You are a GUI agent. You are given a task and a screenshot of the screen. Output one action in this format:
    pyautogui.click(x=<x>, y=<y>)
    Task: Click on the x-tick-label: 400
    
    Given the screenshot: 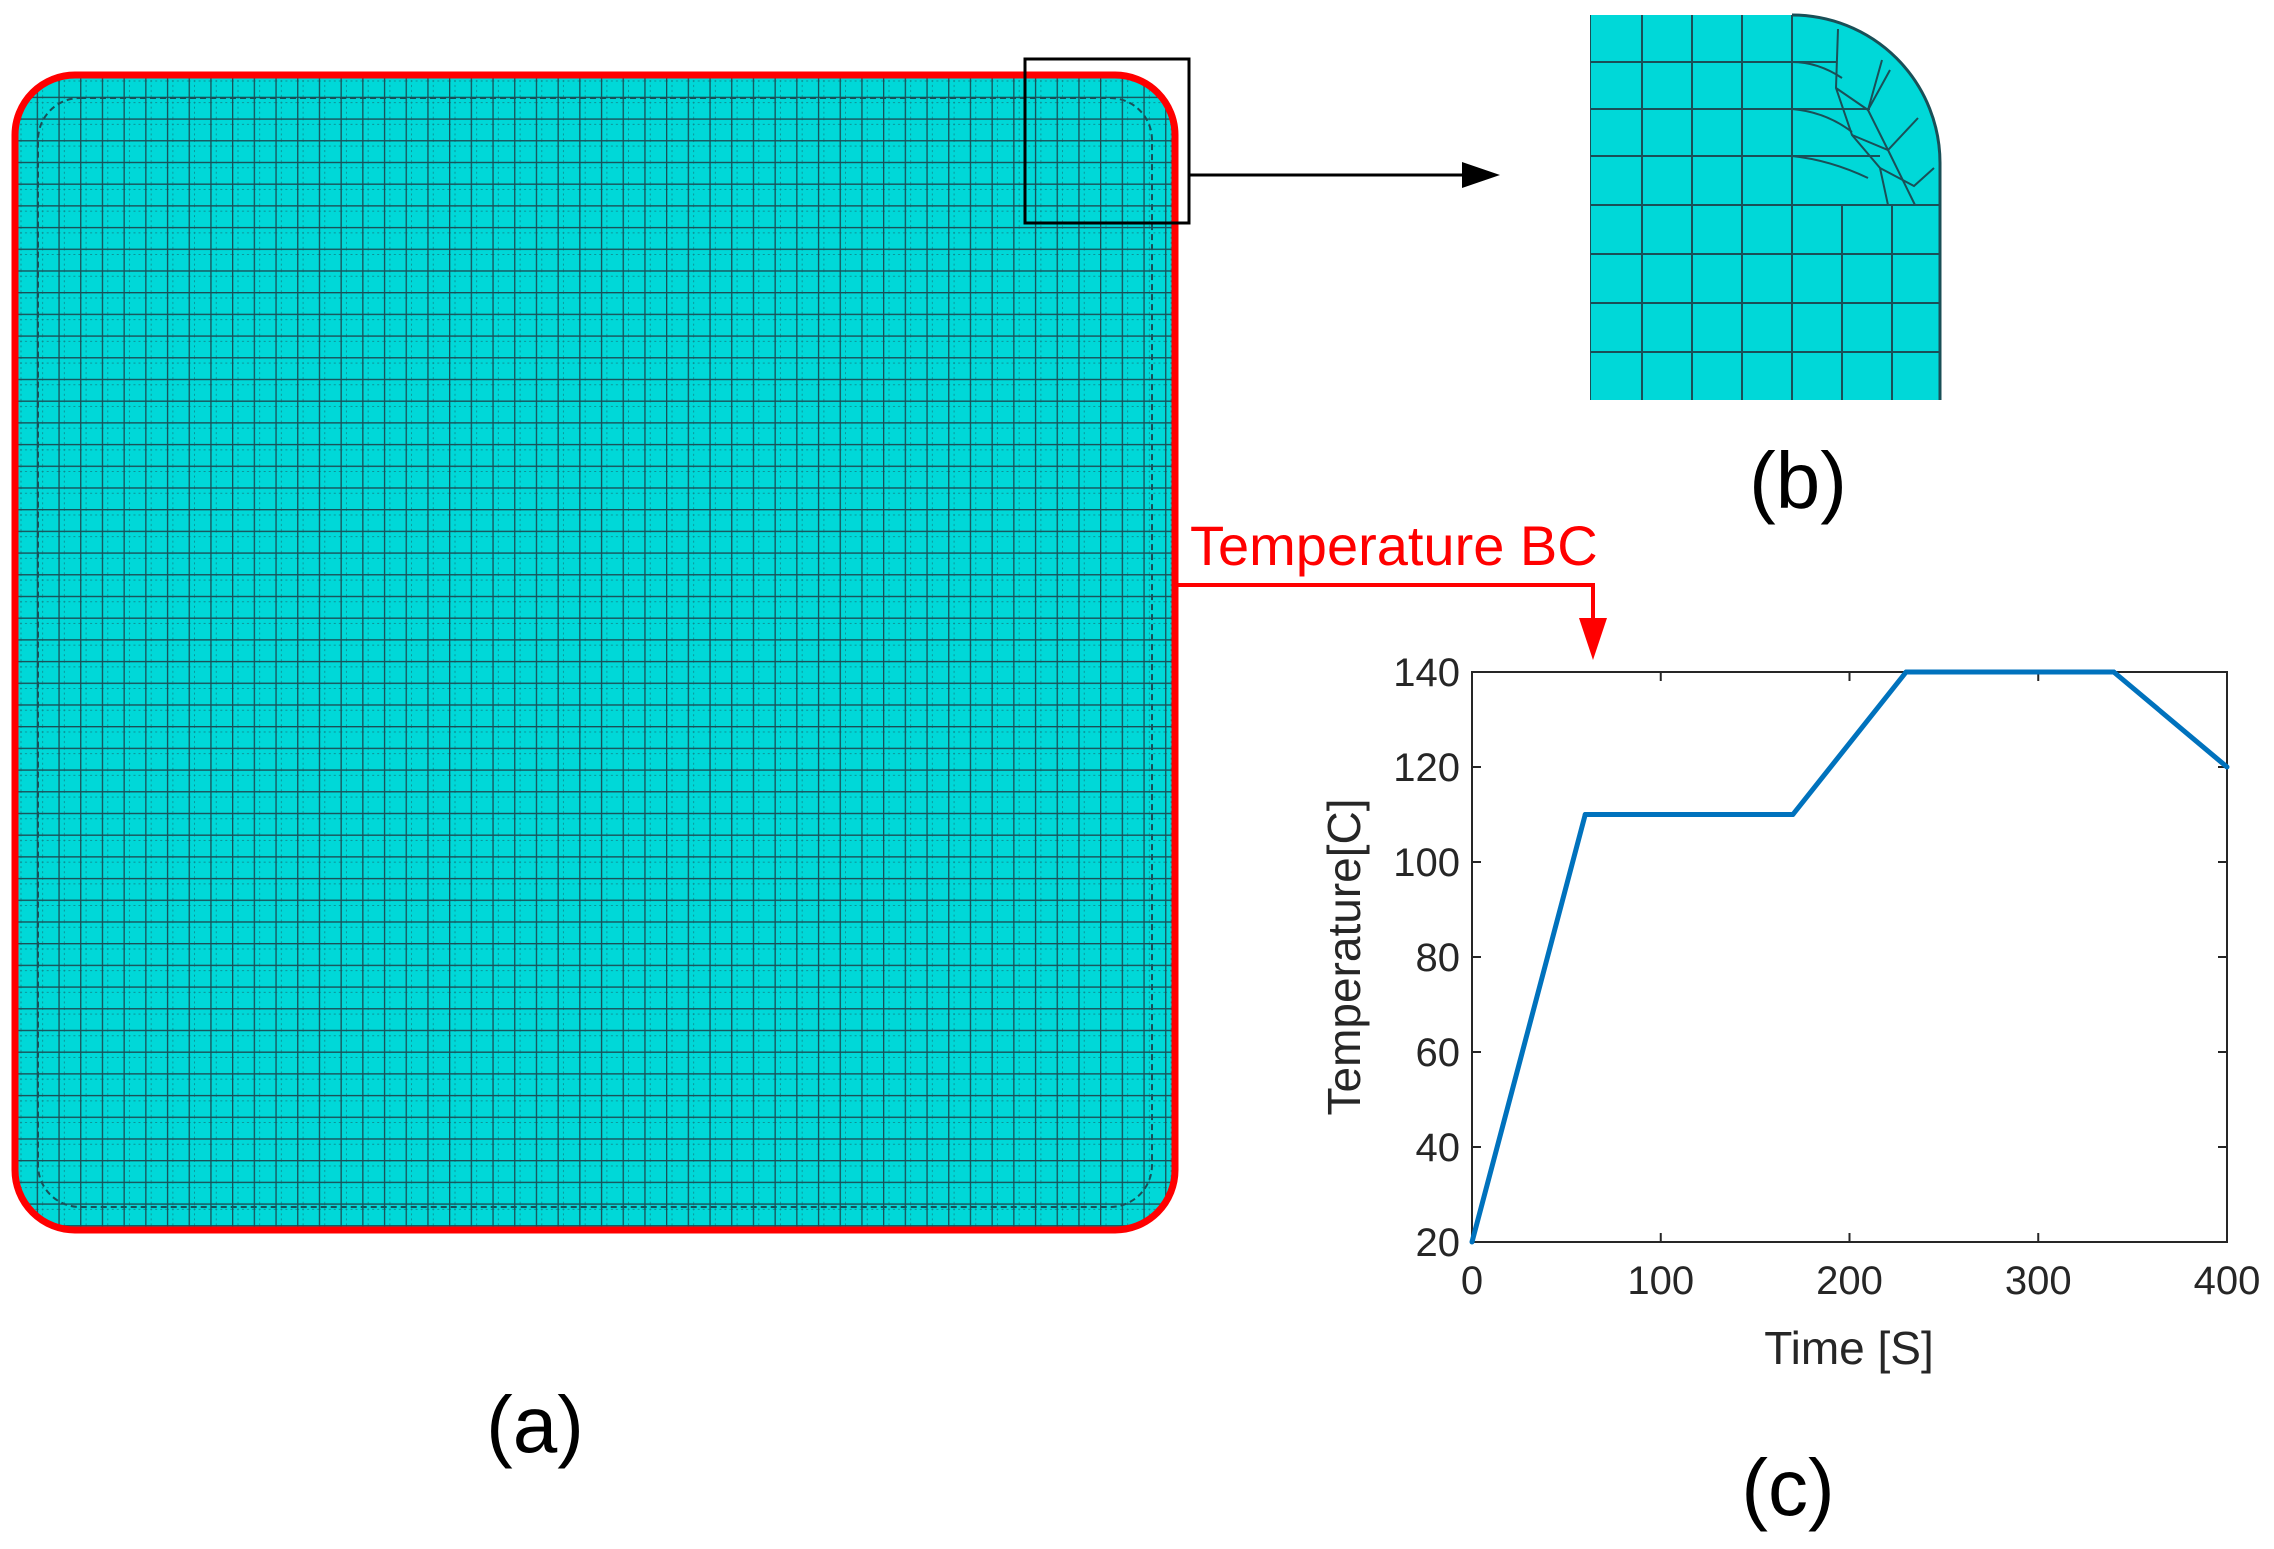 What is the action you would take?
    pyautogui.click(x=2227, y=1281)
    